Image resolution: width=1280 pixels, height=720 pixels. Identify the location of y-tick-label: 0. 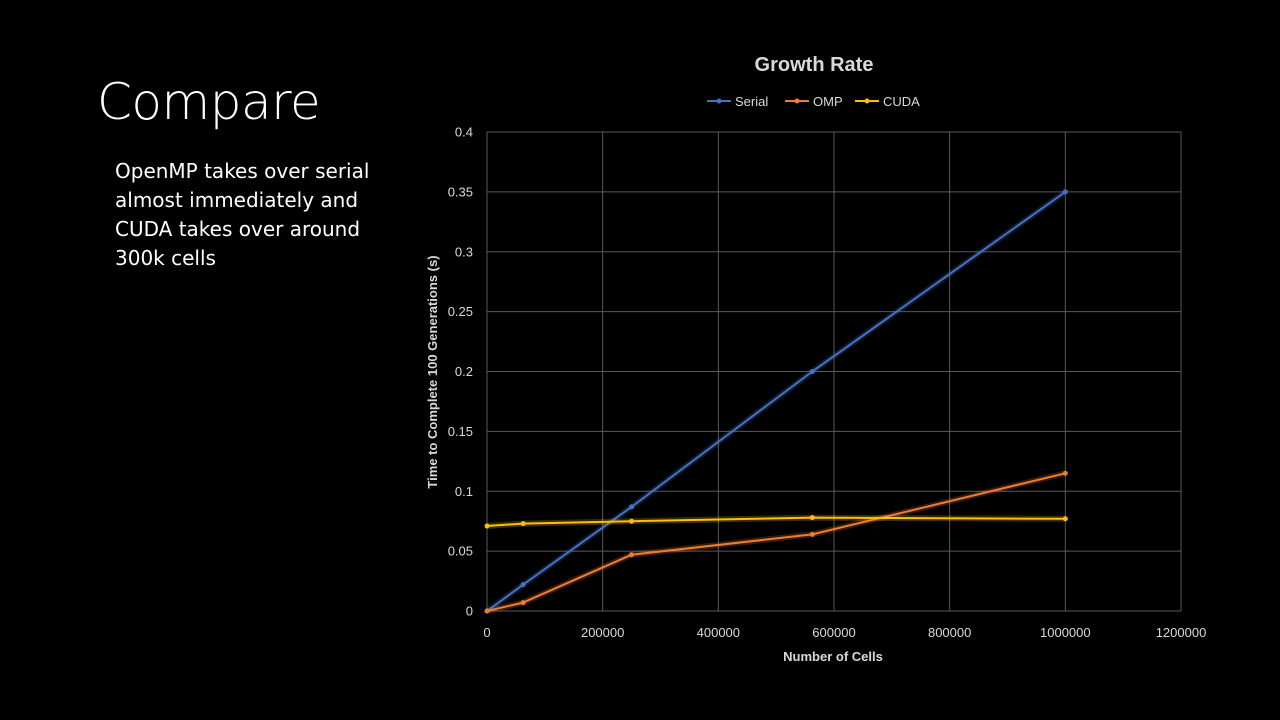
(469, 611).